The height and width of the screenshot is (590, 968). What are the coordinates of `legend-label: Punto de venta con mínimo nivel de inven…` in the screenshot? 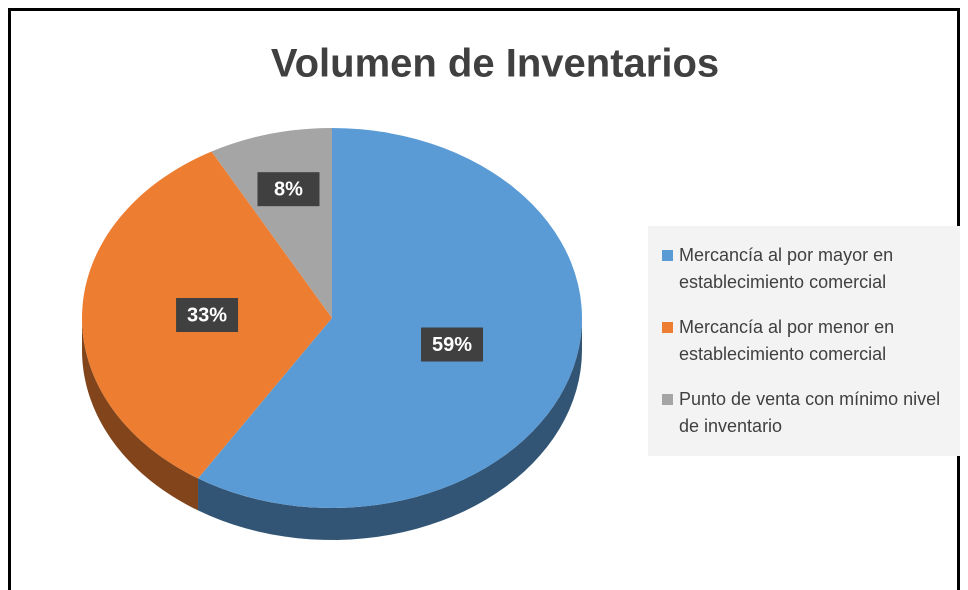 It's located at (810, 412).